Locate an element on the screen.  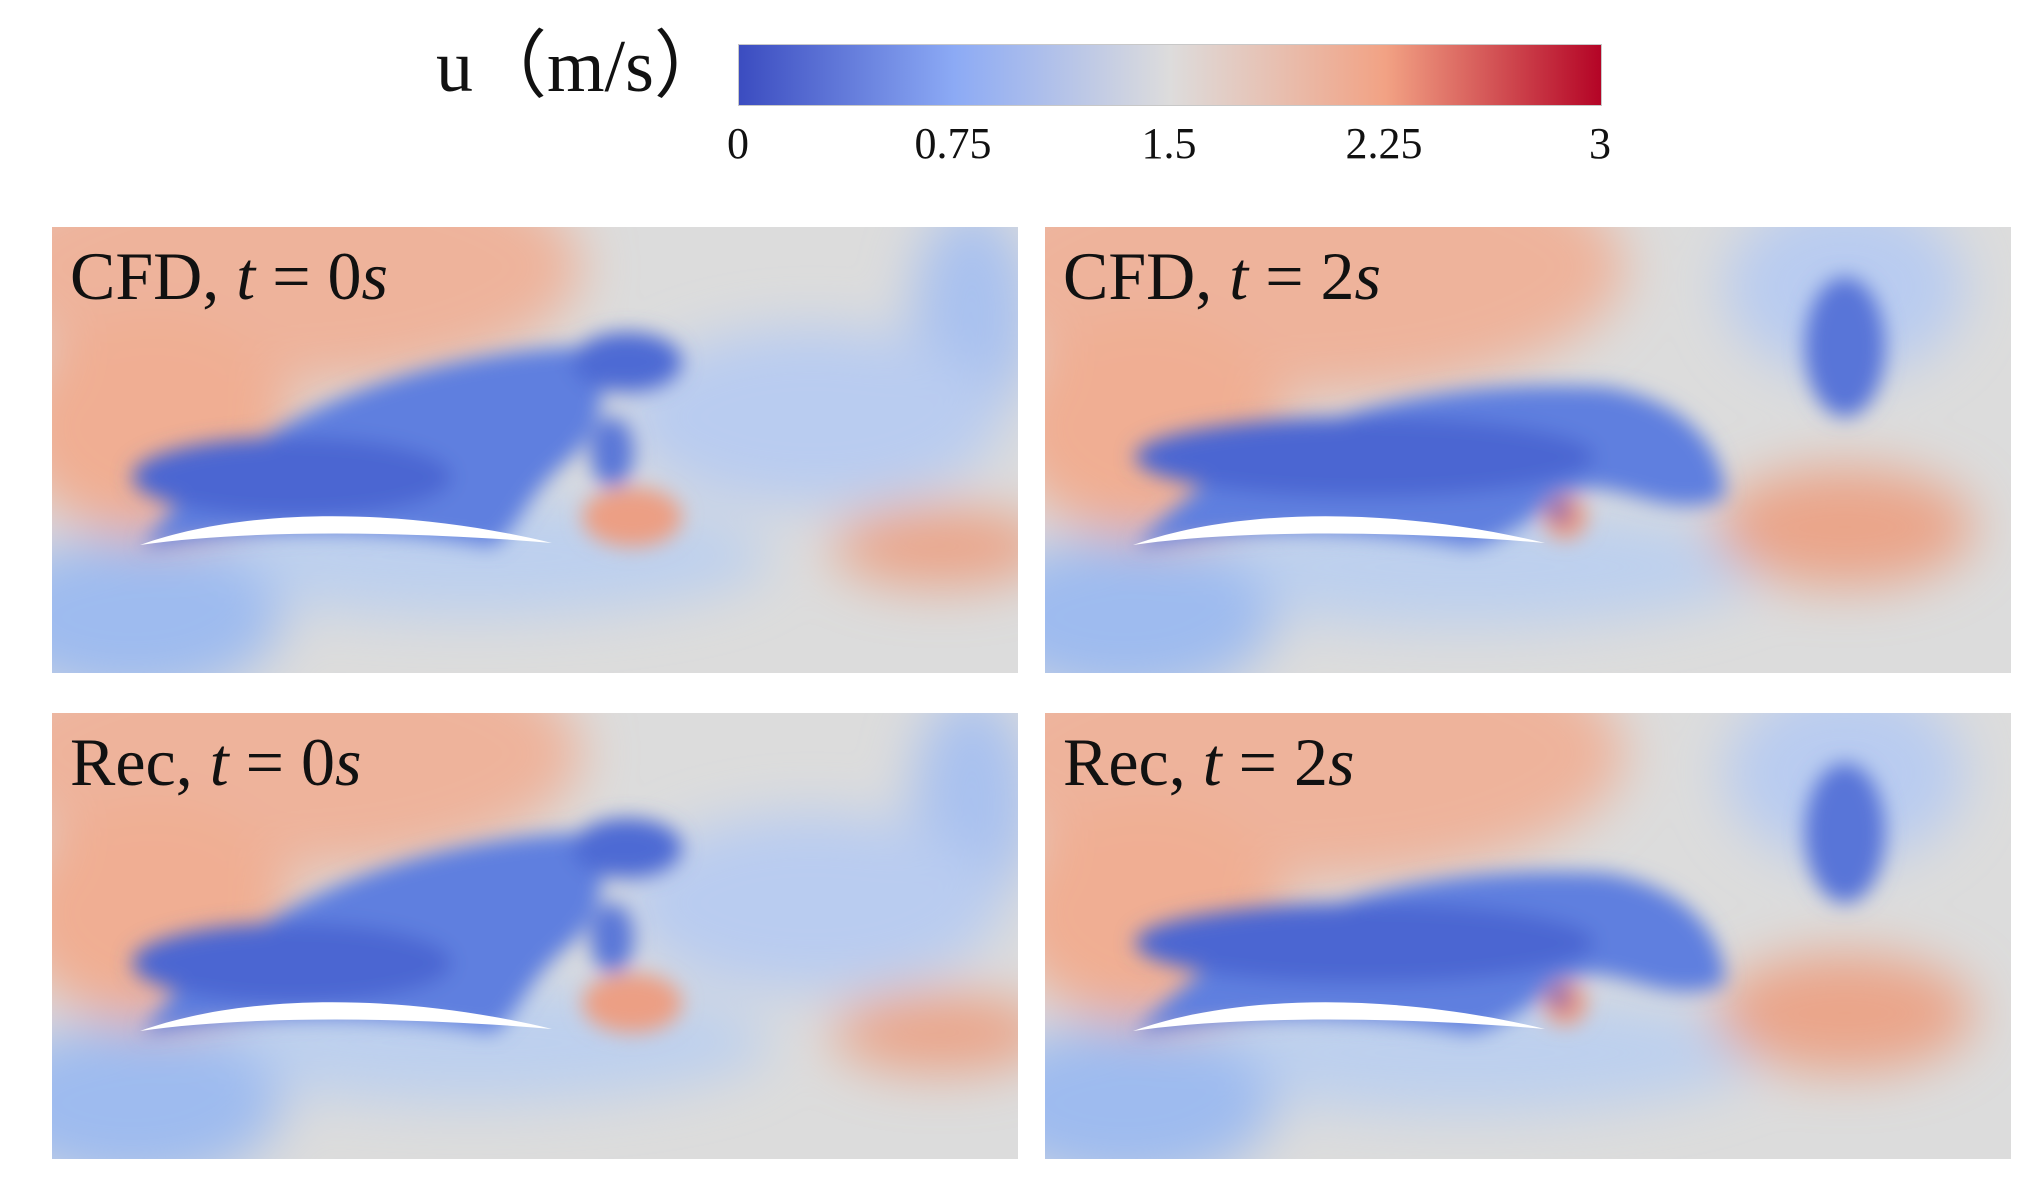
panel-label: Rec, t = 0s is located at coordinates (216, 762).